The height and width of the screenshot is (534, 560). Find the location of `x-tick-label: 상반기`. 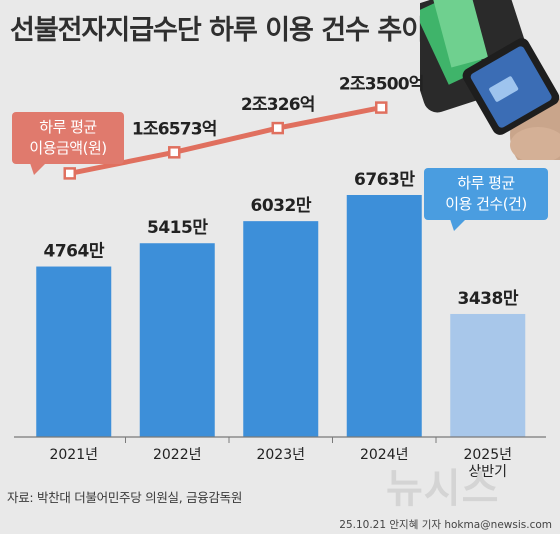

x-tick-label: 상반기 is located at coordinates (487, 472).